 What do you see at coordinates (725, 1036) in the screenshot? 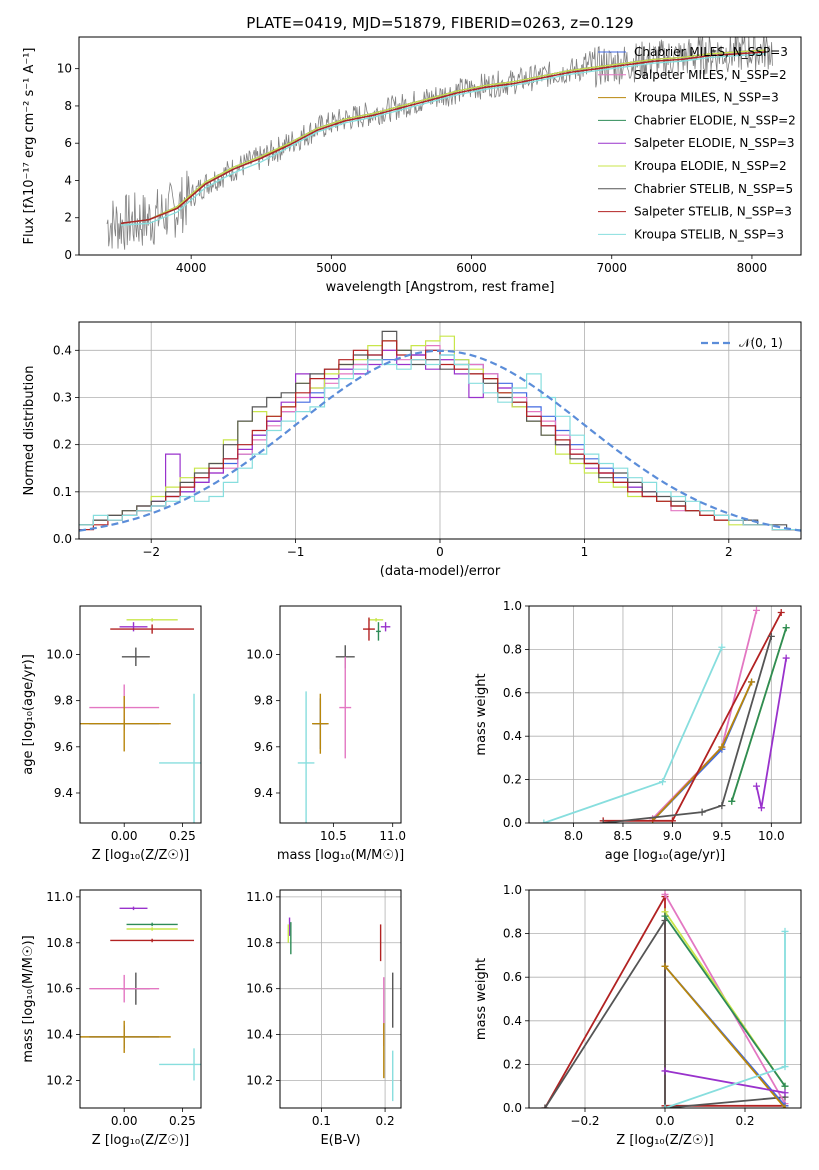
I see `massweight_vs_z-line-kroupa_miles` at bounding box center [725, 1036].